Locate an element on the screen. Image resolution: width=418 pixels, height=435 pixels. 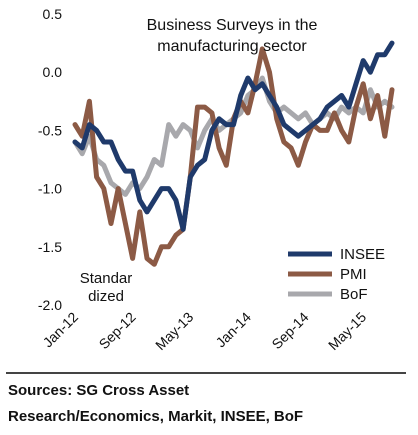
y-tick-label-4: -1.5 is located at coordinates (50, 247).